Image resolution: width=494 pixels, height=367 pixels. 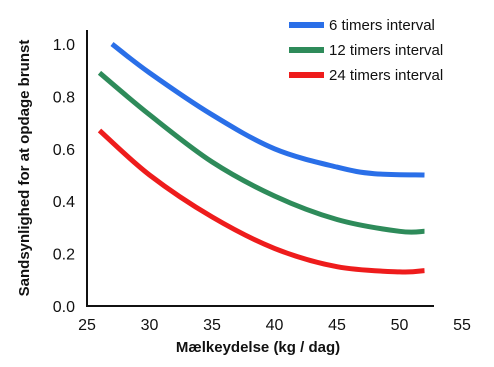 What do you see at coordinates (64, 97) in the screenshot?
I see `y-tick-label: 0.8` at bounding box center [64, 97].